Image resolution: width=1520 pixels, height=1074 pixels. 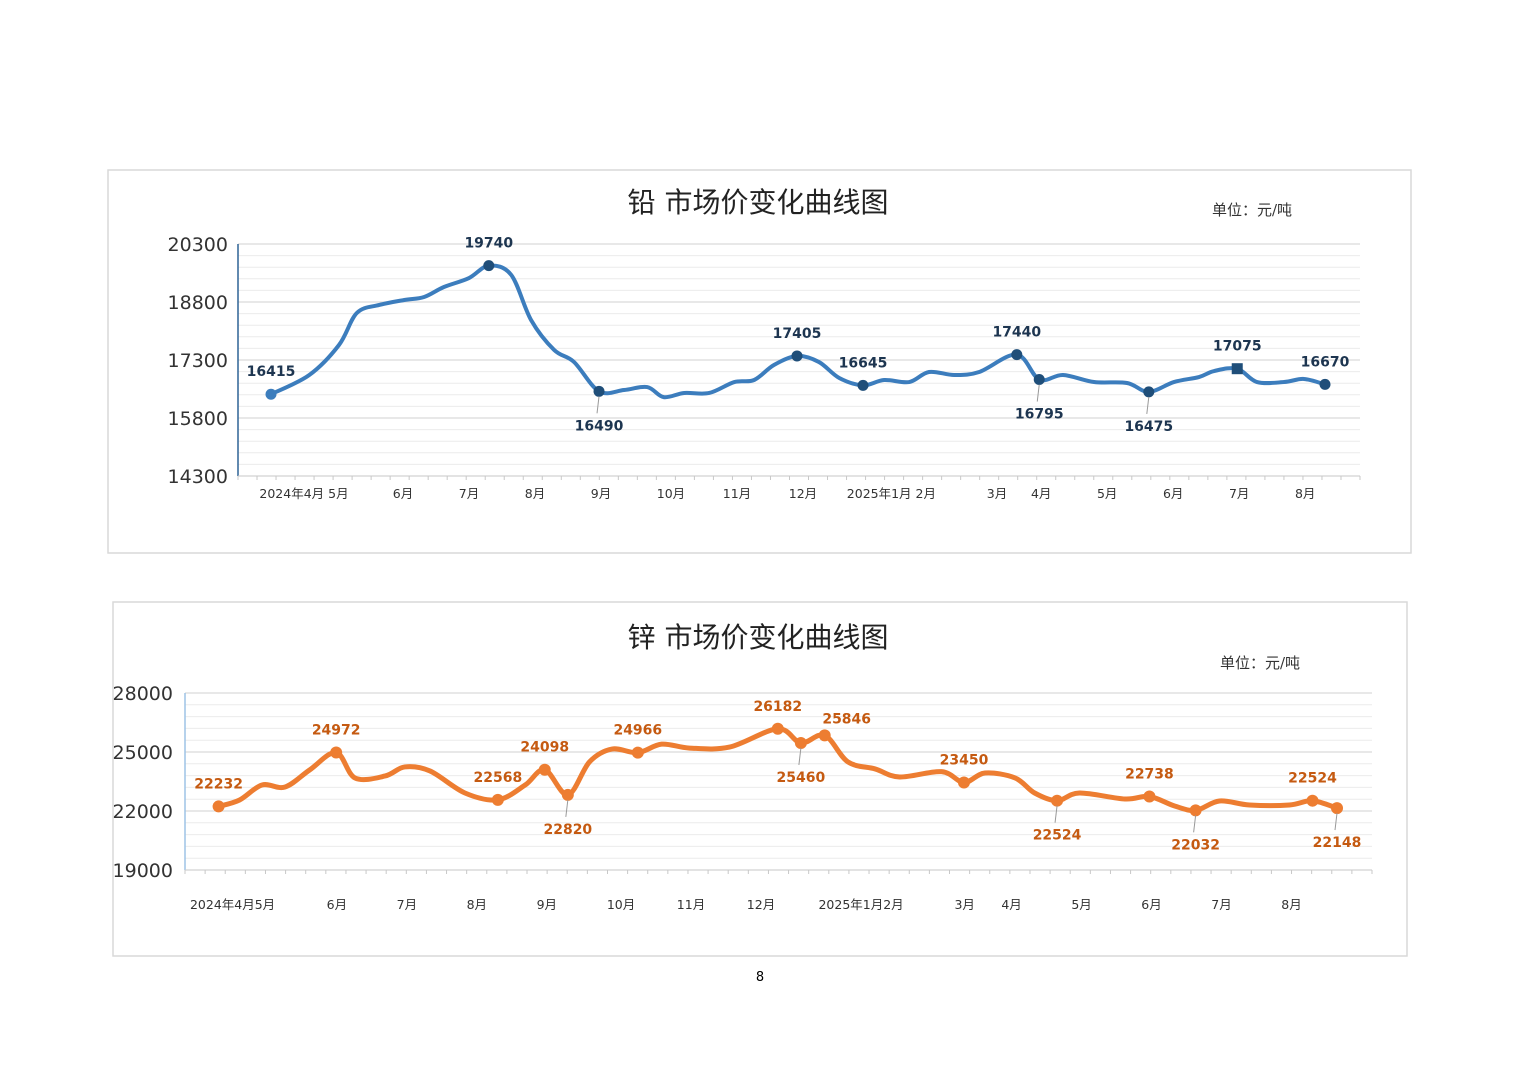 I want to click on data-label: 22148, so click(x=1337, y=843).